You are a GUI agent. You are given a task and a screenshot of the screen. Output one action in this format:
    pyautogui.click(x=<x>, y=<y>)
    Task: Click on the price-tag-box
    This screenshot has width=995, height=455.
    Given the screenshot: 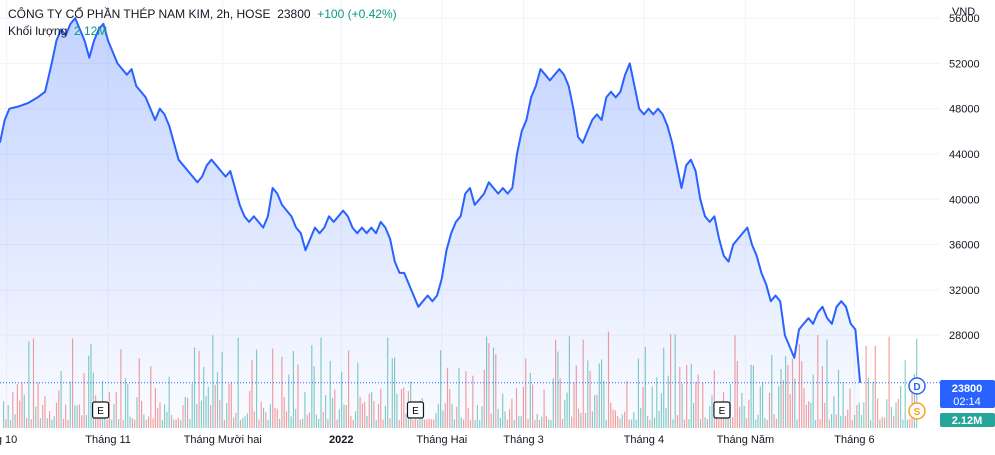 What is the action you would take?
    pyautogui.click(x=967, y=394)
    